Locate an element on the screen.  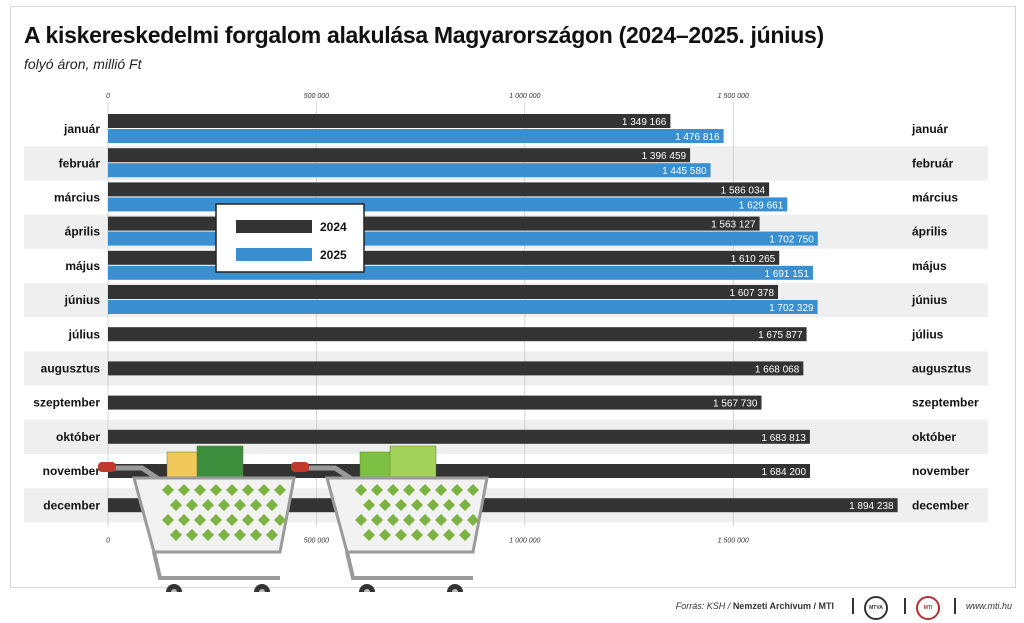
category-label-left: február is located at coordinates (80, 163).